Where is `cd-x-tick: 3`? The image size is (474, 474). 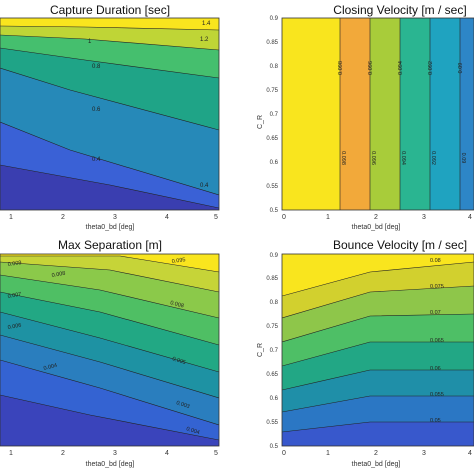 cd-x-tick: 3 is located at coordinates (115, 217).